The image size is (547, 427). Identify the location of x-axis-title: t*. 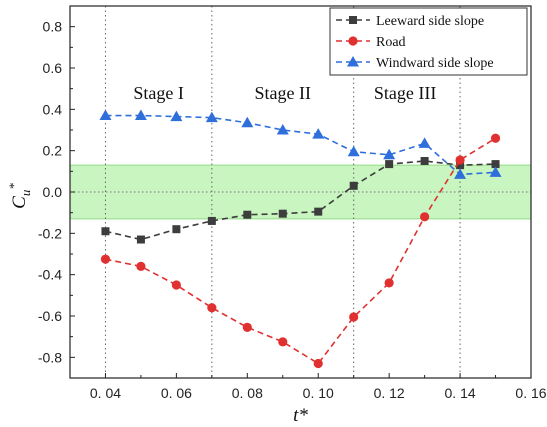
(300, 415).